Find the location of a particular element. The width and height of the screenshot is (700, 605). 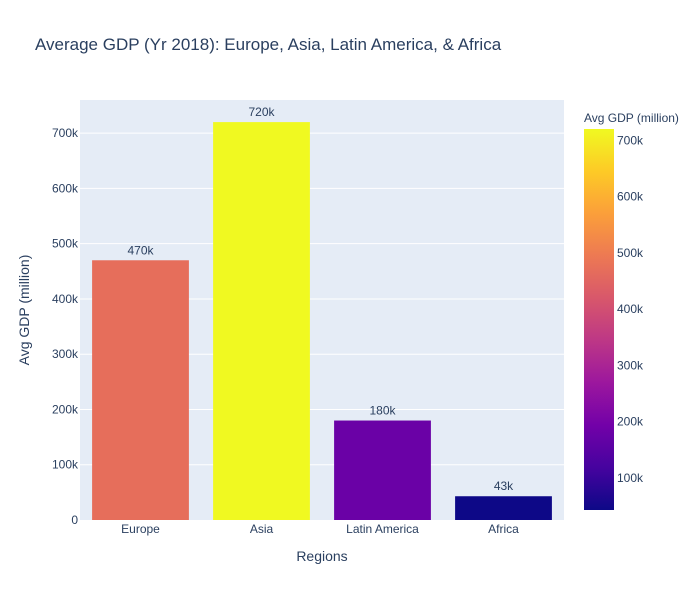

x-axis-ticks: Europe Asia Latin America Africa is located at coordinates (320, 529).